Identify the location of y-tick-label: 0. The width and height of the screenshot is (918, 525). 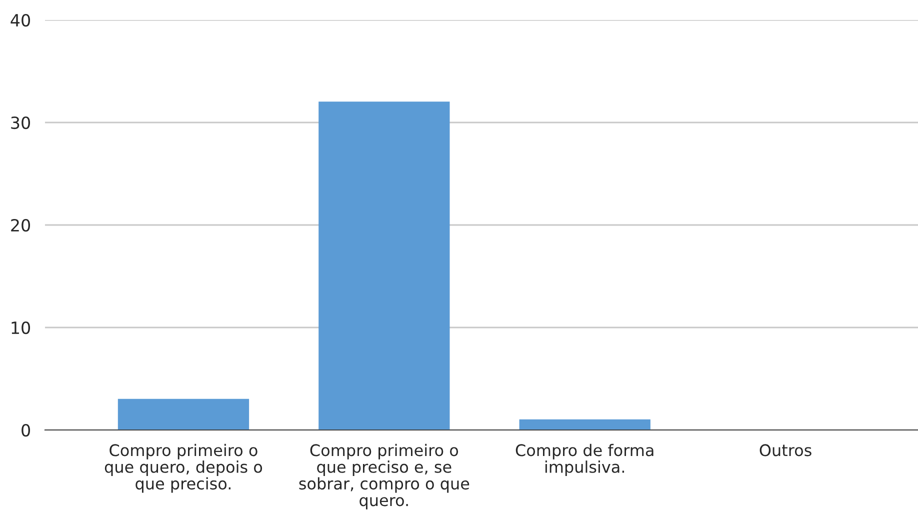
(26, 430).